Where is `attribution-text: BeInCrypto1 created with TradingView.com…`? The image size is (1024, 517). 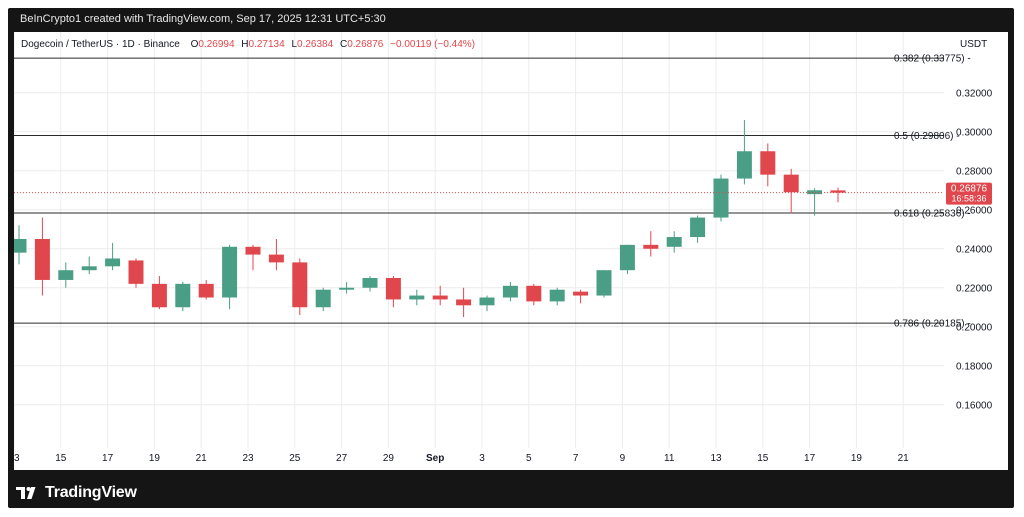 attribution-text: BeInCrypto1 created with TradingView.com… is located at coordinates (203, 19).